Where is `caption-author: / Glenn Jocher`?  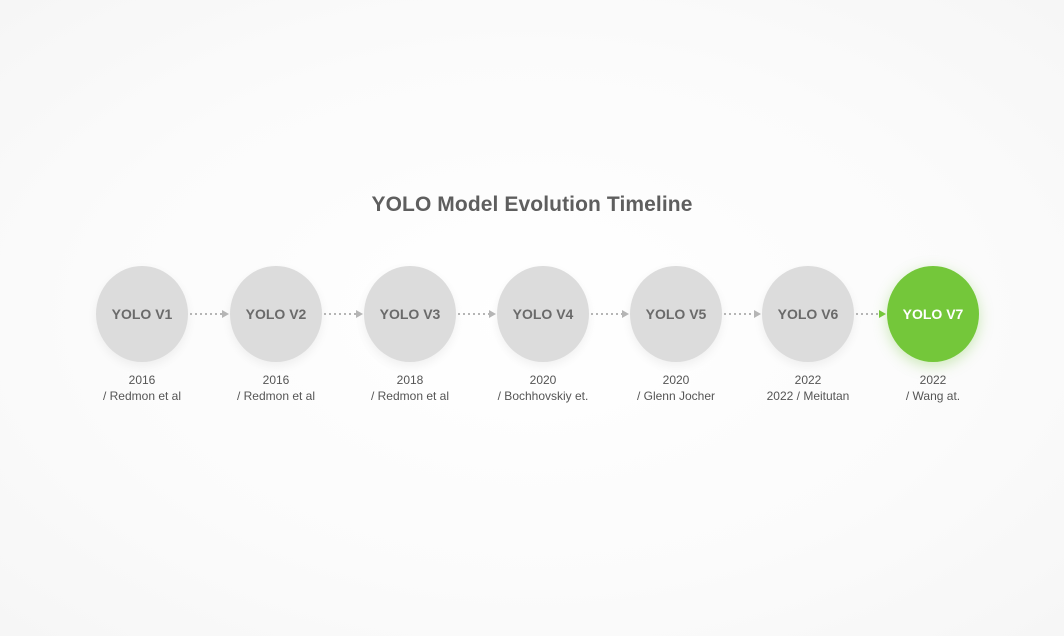 caption-author: / Glenn Jocher is located at coordinates (676, 396).